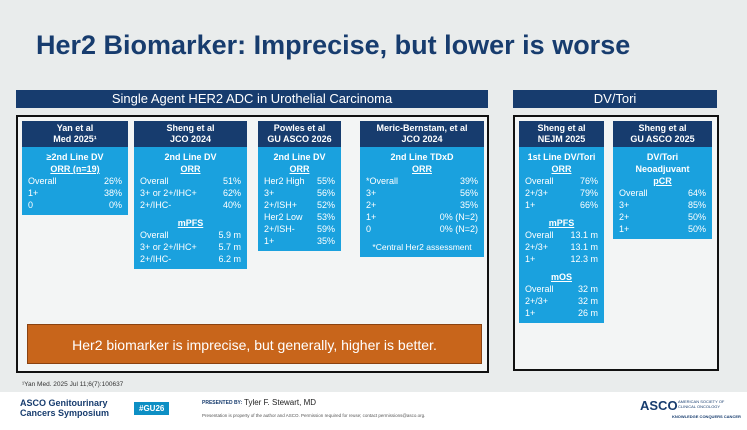 The width and height of the screenshot is (747, 430). I want to click on asco-subtitle-line-1: AMERICAN SOCIETY OF, so click(701, 401).